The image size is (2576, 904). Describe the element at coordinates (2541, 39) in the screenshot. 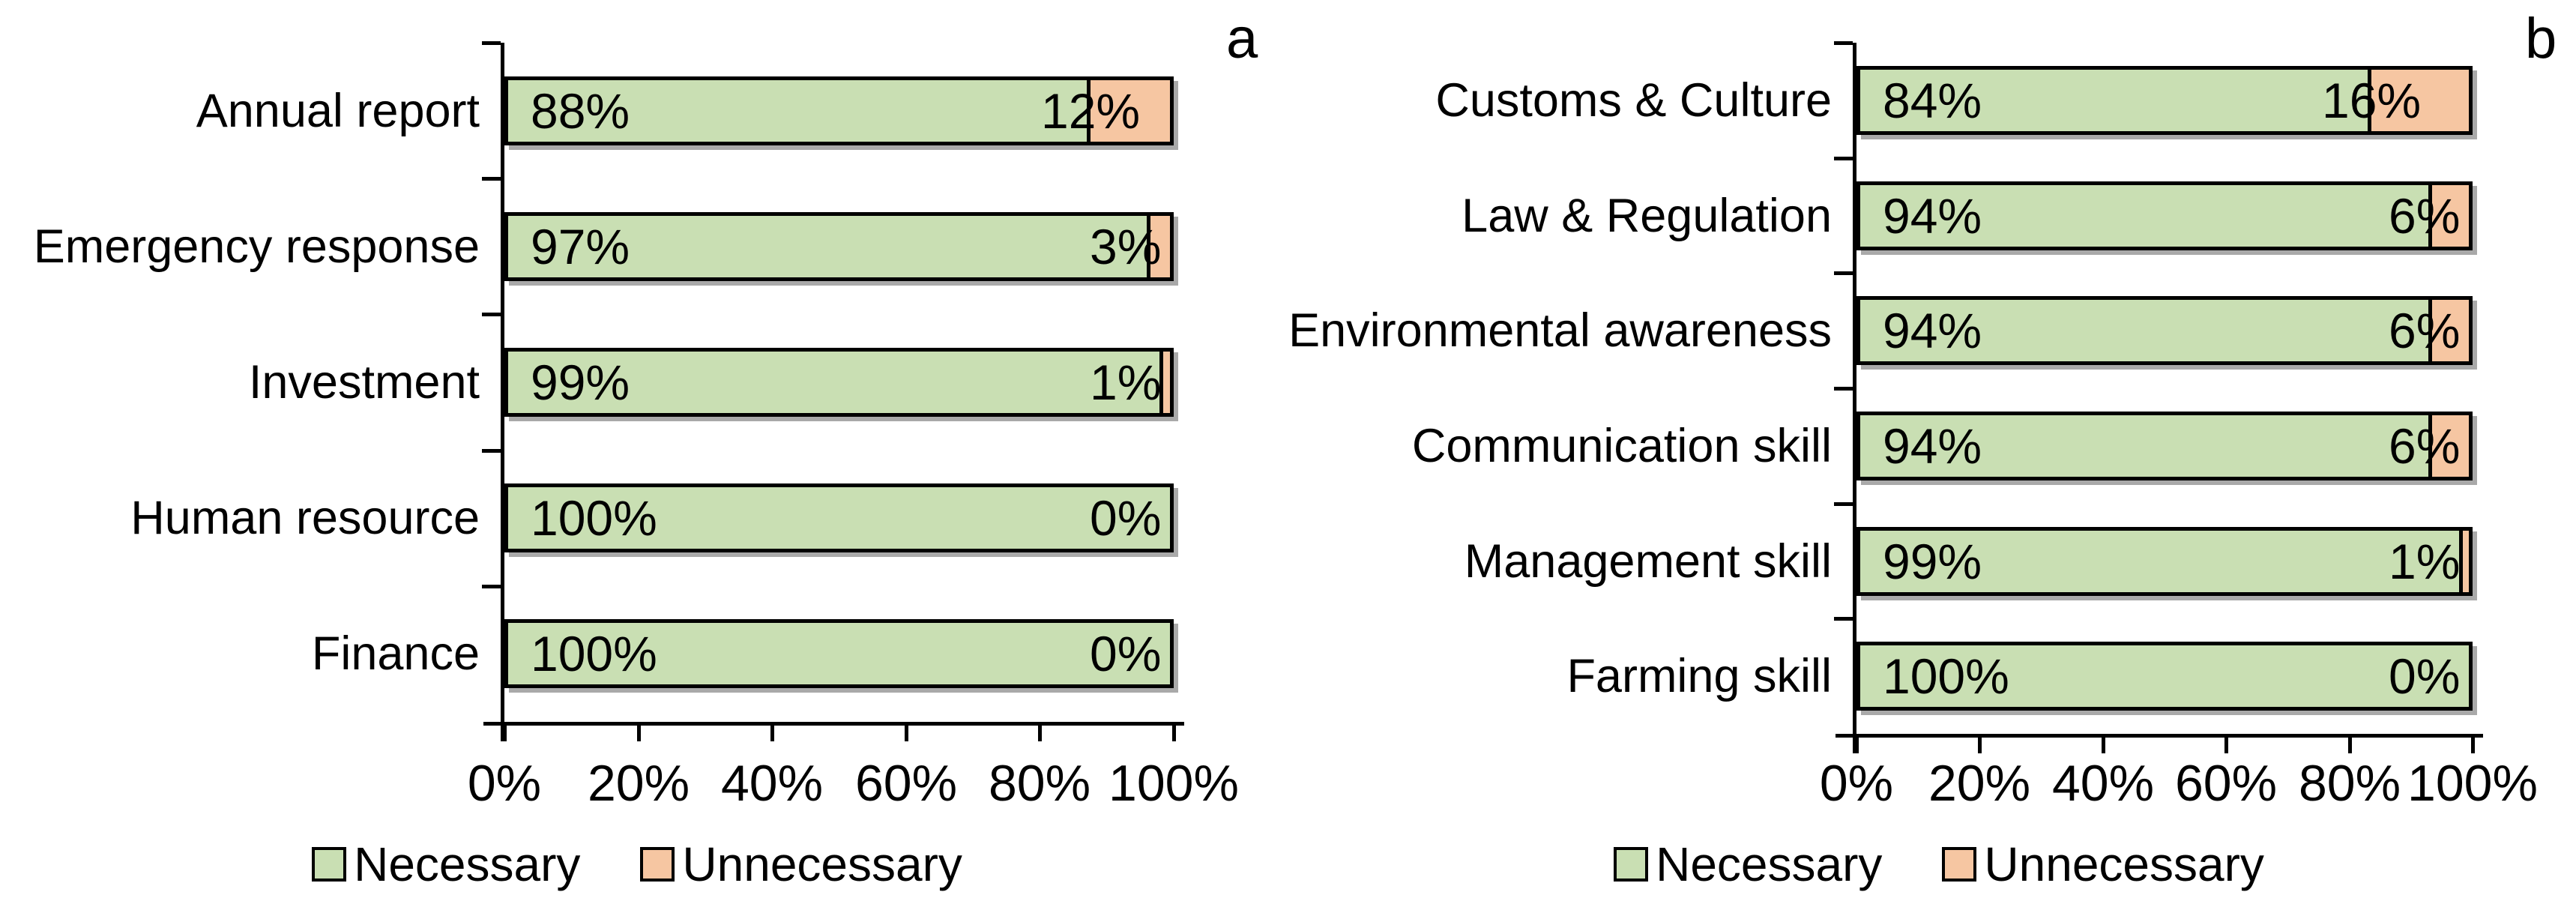

I see `panel-label: b` at that location.